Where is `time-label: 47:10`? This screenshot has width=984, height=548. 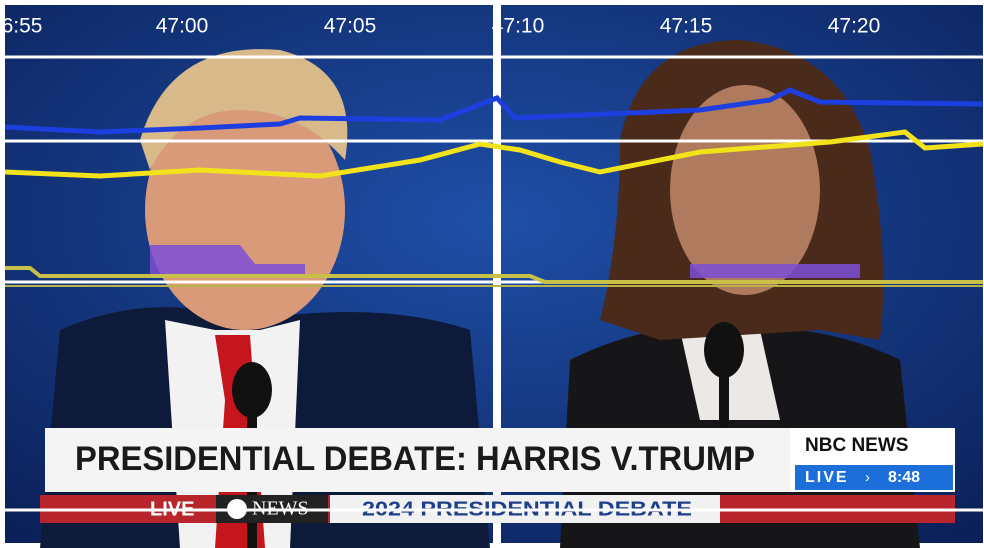
time-label: 47:10 is located at coordinates (518, 26).